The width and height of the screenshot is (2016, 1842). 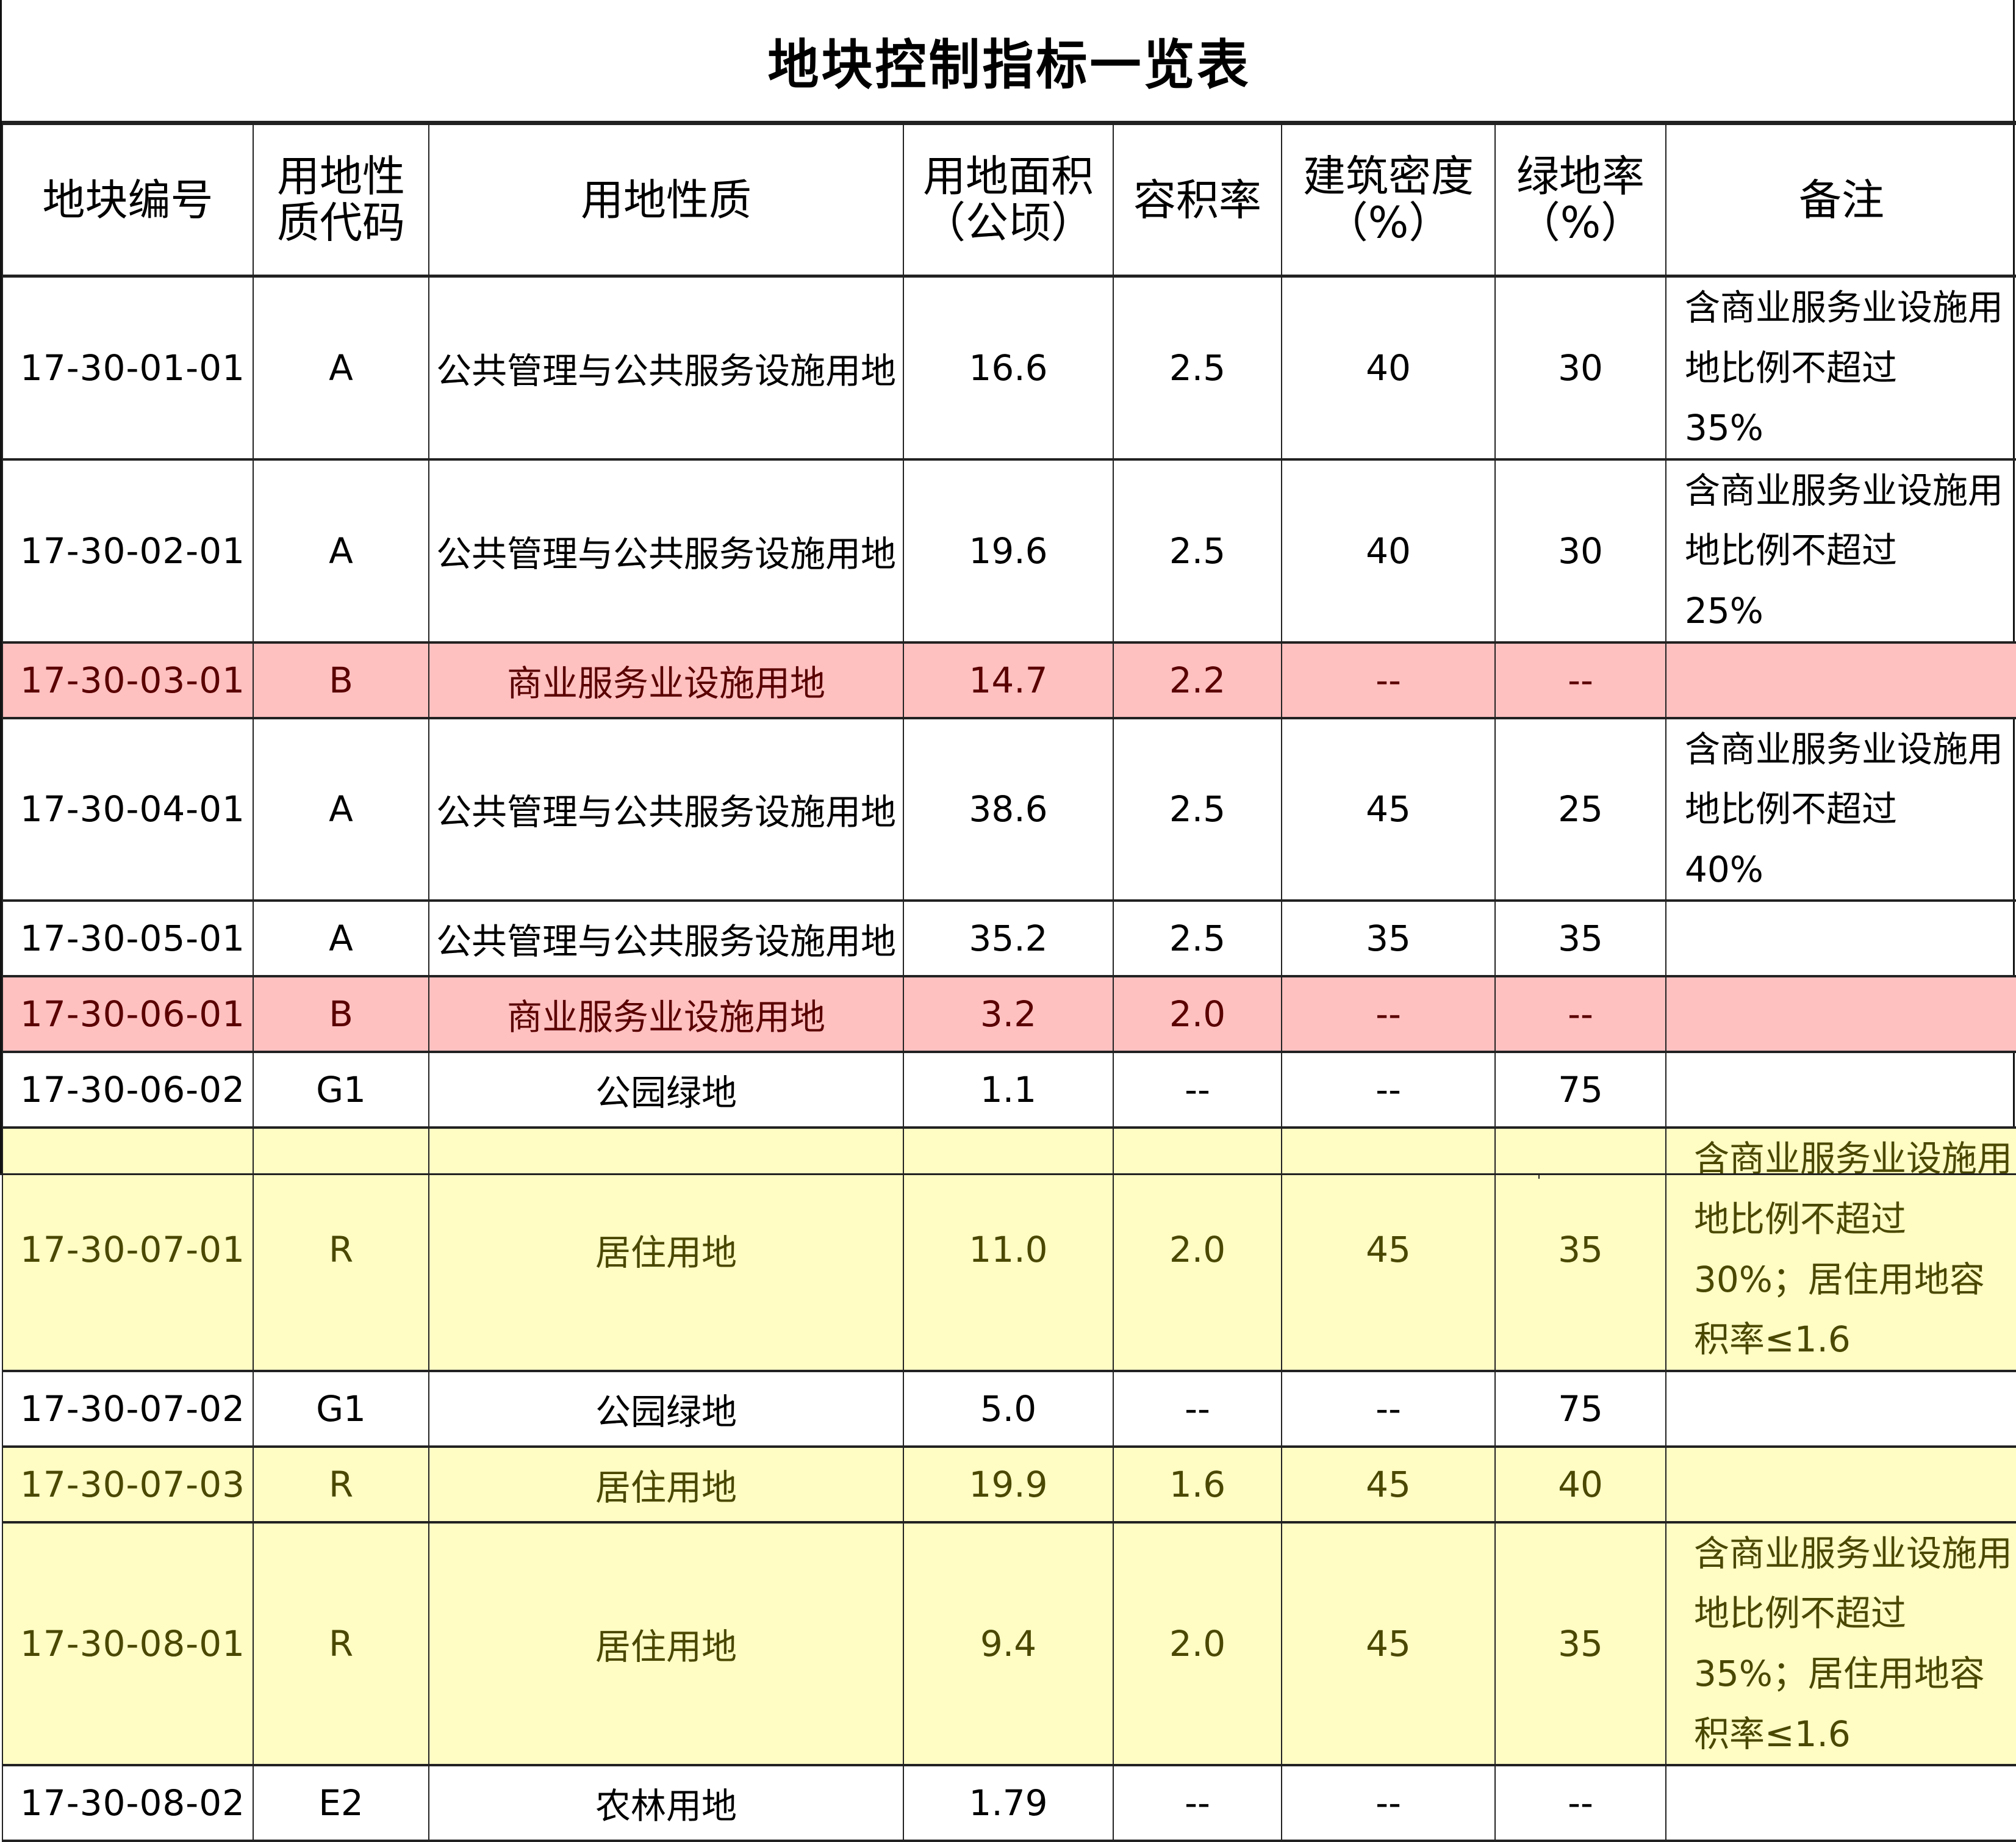 What do you see at coordinates (128, 680) in the screenshot?
I see `cell-parcel-id: 17-30-03-01` at bounding box center [128, 680].